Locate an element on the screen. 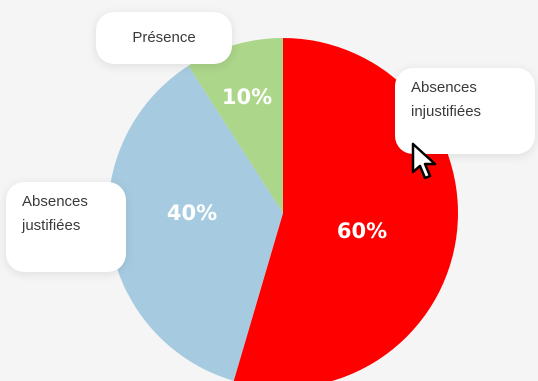  callout-presence: Présence is located at coordinates (164, 38).